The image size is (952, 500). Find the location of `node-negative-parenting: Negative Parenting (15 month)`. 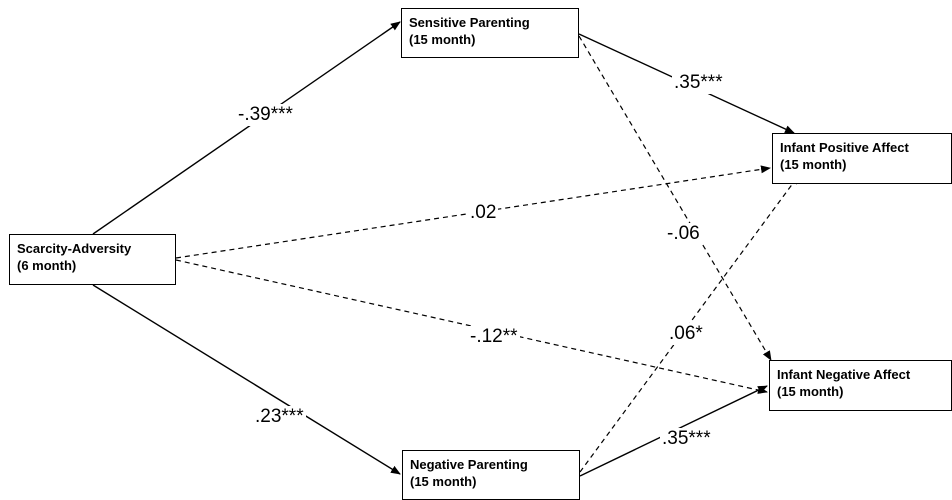

node-negative-parenting: Negative Parenting (15 month) is located at coordinates (491, 475).